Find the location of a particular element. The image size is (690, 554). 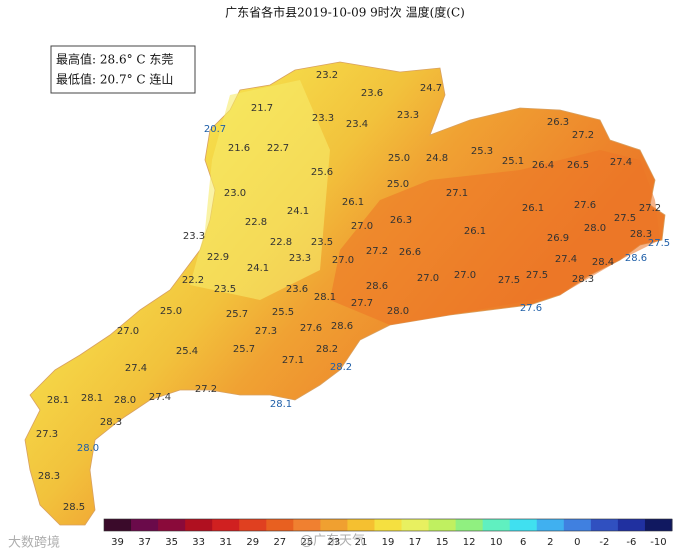

station-temp: 23.2 is located at coordinates (327, 75).